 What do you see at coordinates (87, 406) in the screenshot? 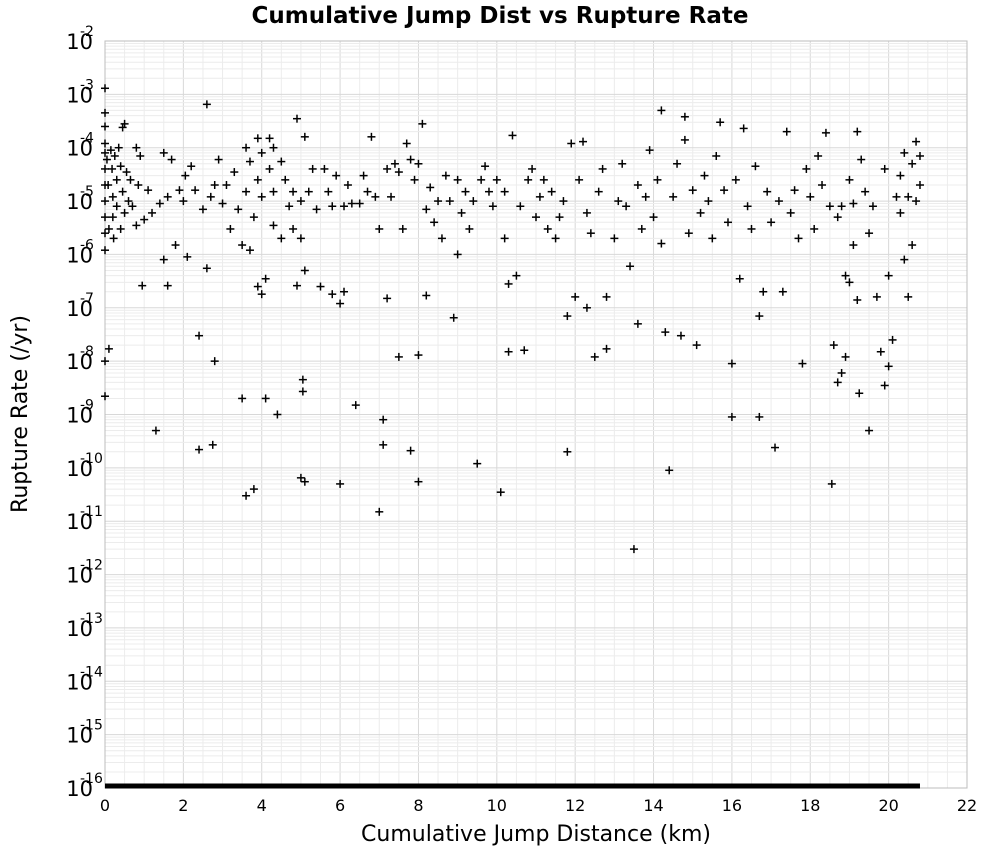
I see `y-tick-exponent: -9` at bounding box center [87, 406].